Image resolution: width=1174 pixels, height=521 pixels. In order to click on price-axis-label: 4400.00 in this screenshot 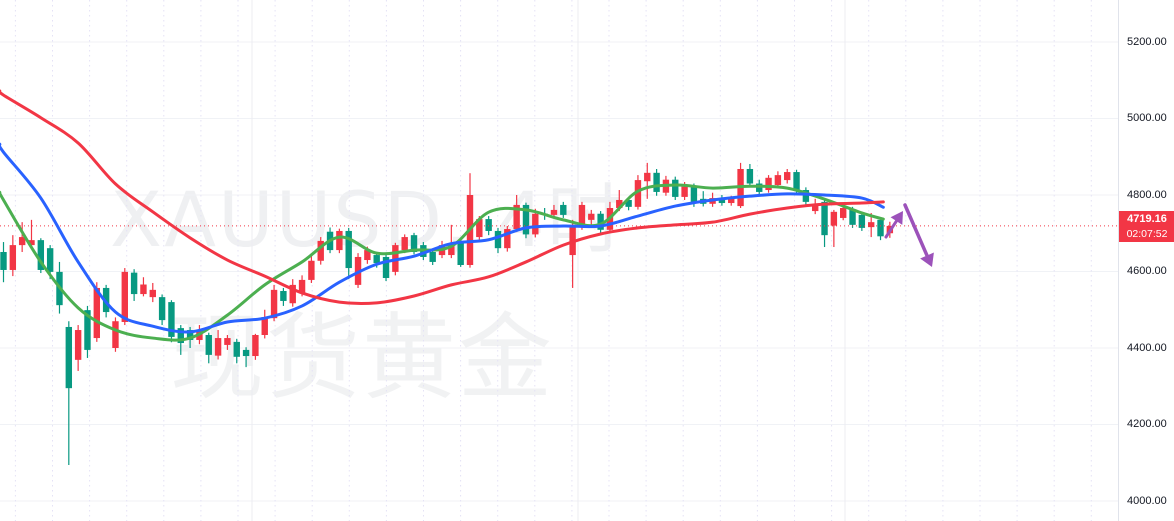, I will do `click(1147, 347)`.